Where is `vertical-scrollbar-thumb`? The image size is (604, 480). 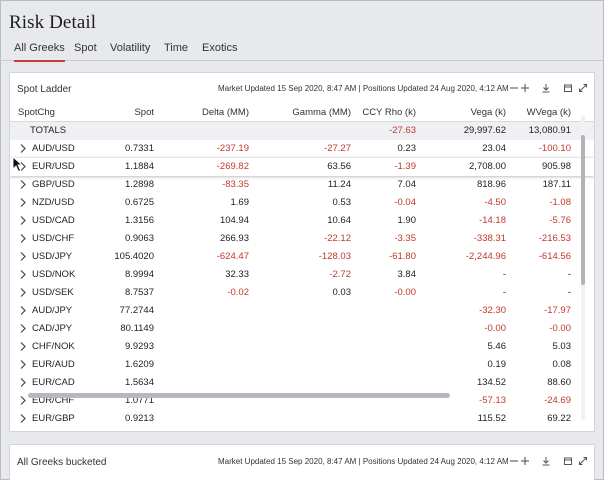
vertical-scrollbar-thumb is located at coordinates (583, 210).